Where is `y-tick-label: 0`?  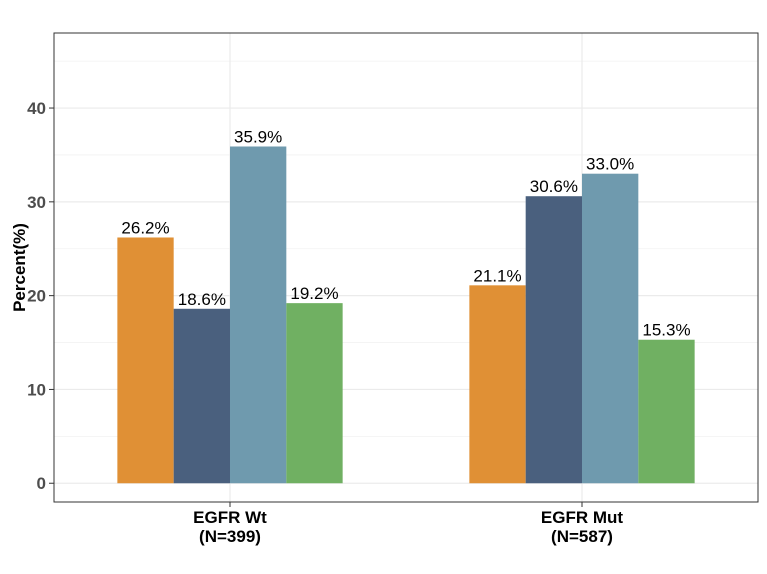 y-tick-label: 0 is located at coordinates (41, 483).